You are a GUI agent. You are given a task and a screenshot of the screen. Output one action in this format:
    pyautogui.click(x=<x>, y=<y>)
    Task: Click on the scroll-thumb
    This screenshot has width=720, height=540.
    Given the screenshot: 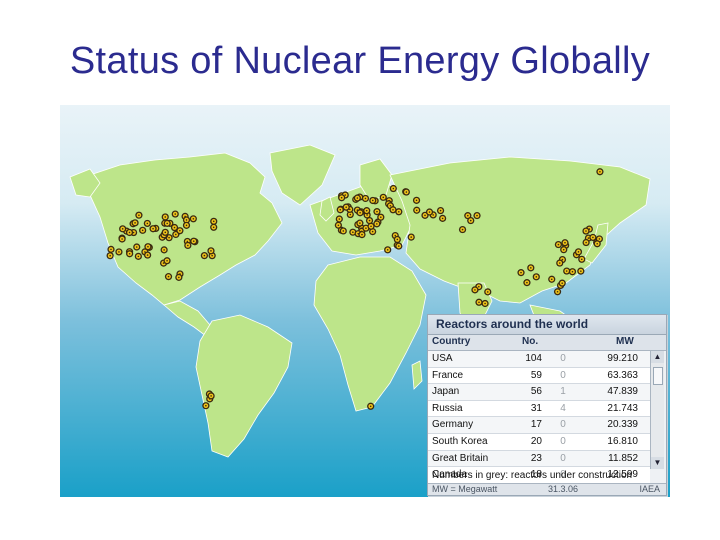 What is the action you would take?
    pyautogui.click(x=658, y=376)
    